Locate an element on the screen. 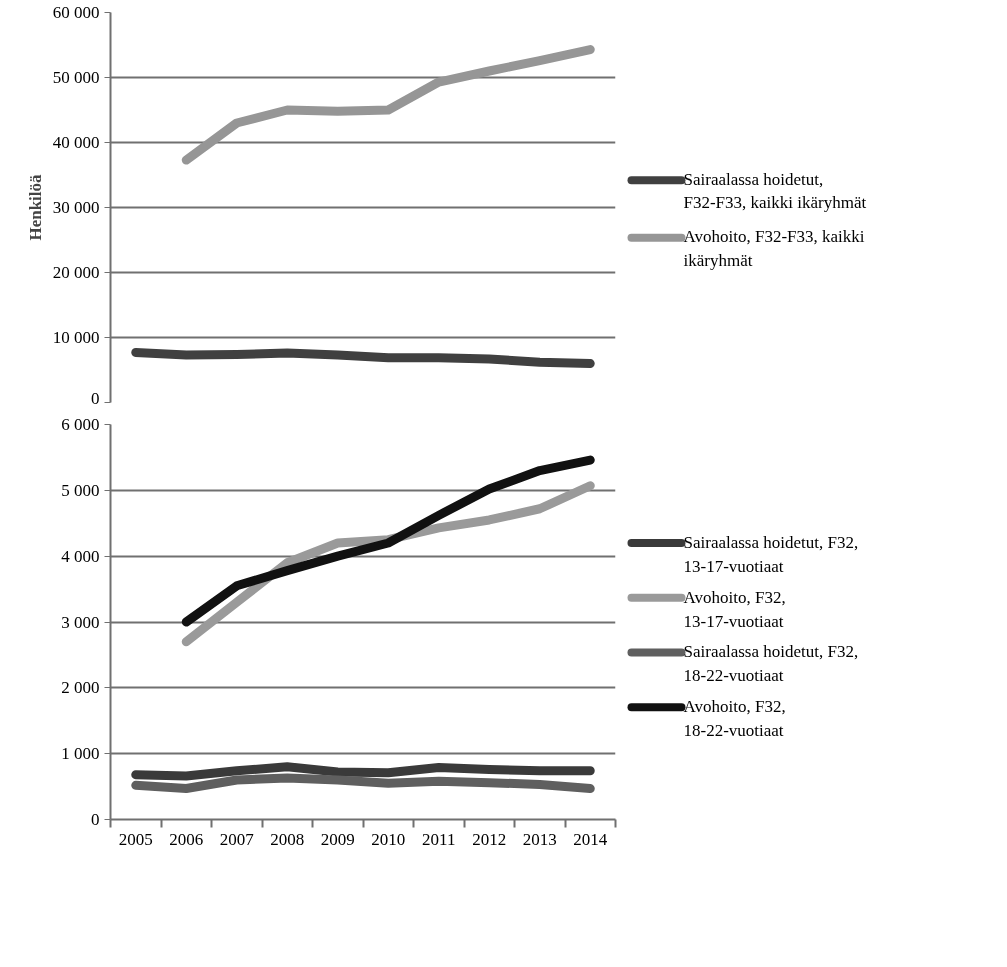 Image resolution: width=1007 pixels, height=967 pixels. y-tick-label: 3 000 is located at coordinates (80, 622).